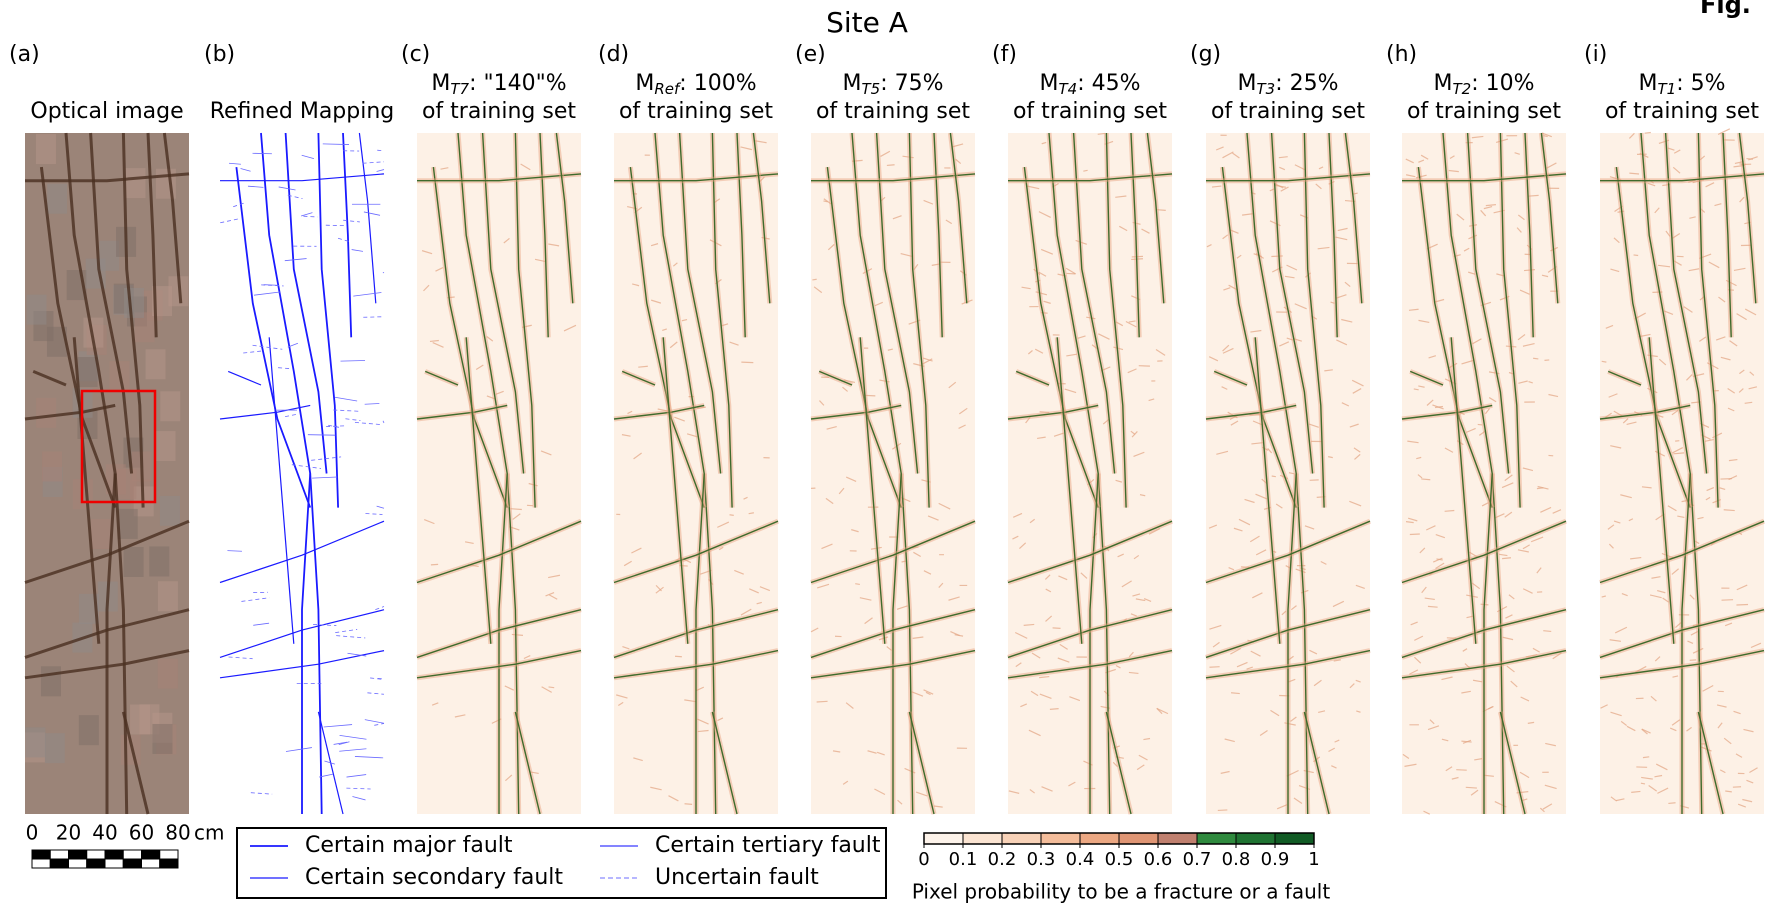 The height and width of the screenshot is (905, 1771). Describe the element at coordinates (177, 833) in the screenshot. I see `scale-tick-label: 80` at that location.